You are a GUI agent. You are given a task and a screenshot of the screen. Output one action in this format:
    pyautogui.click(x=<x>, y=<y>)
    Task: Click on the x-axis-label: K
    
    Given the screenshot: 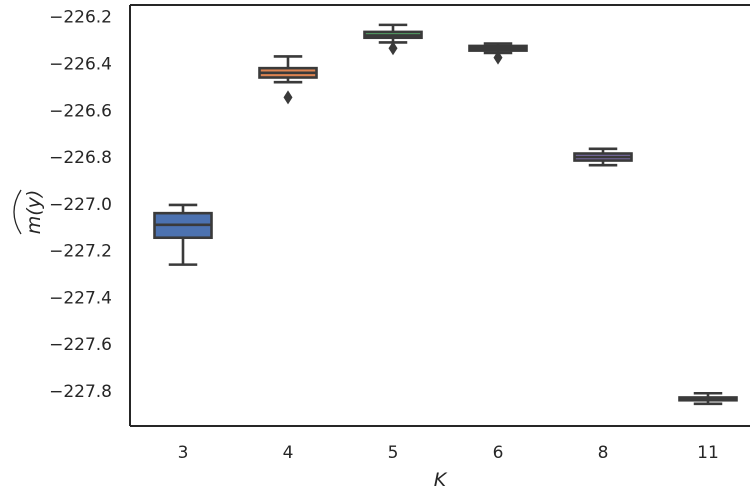 What is the action you would take?
    pyautogui.click(x=441, y=479)
    